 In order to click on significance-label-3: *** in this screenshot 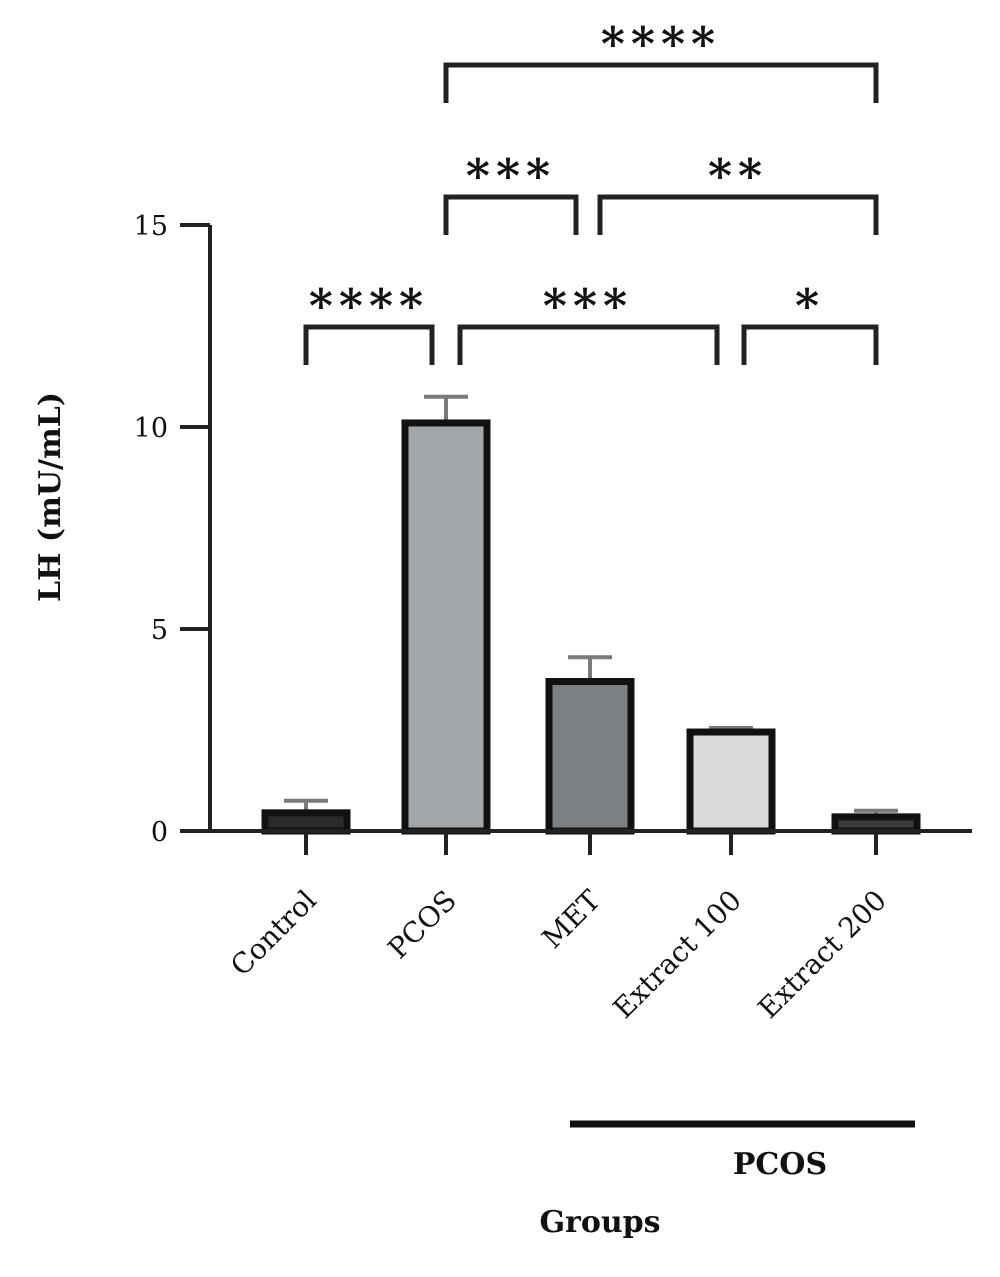, I will do `click(511, 176)`.